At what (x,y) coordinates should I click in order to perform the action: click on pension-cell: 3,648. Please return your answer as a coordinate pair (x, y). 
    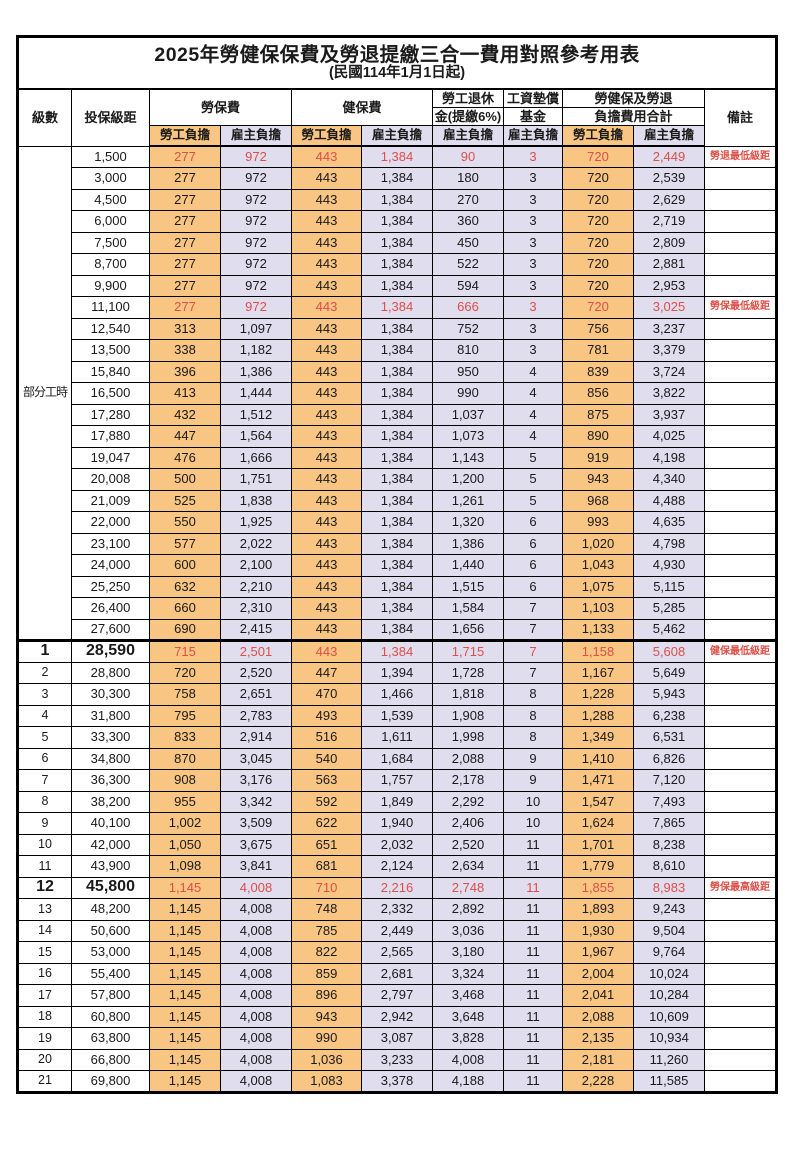
    Looking at the image, I should click on (468, 1016).